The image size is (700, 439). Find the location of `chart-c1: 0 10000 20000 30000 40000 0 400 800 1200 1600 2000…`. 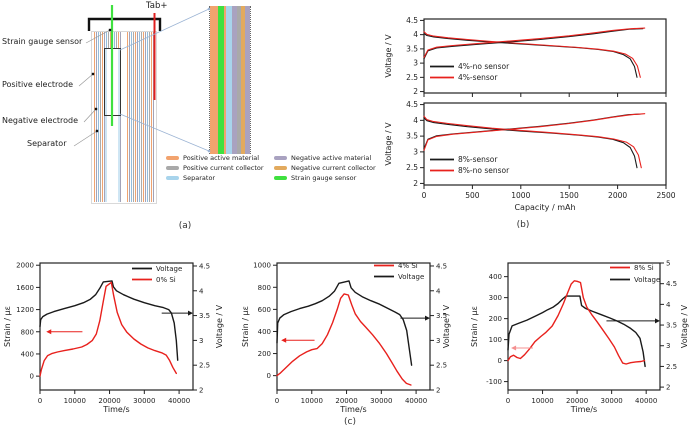

chart-c1: 0 10000 20000 30000 40000 0 400 800 1200 1600 2000… is located at coordinates (113, 338).